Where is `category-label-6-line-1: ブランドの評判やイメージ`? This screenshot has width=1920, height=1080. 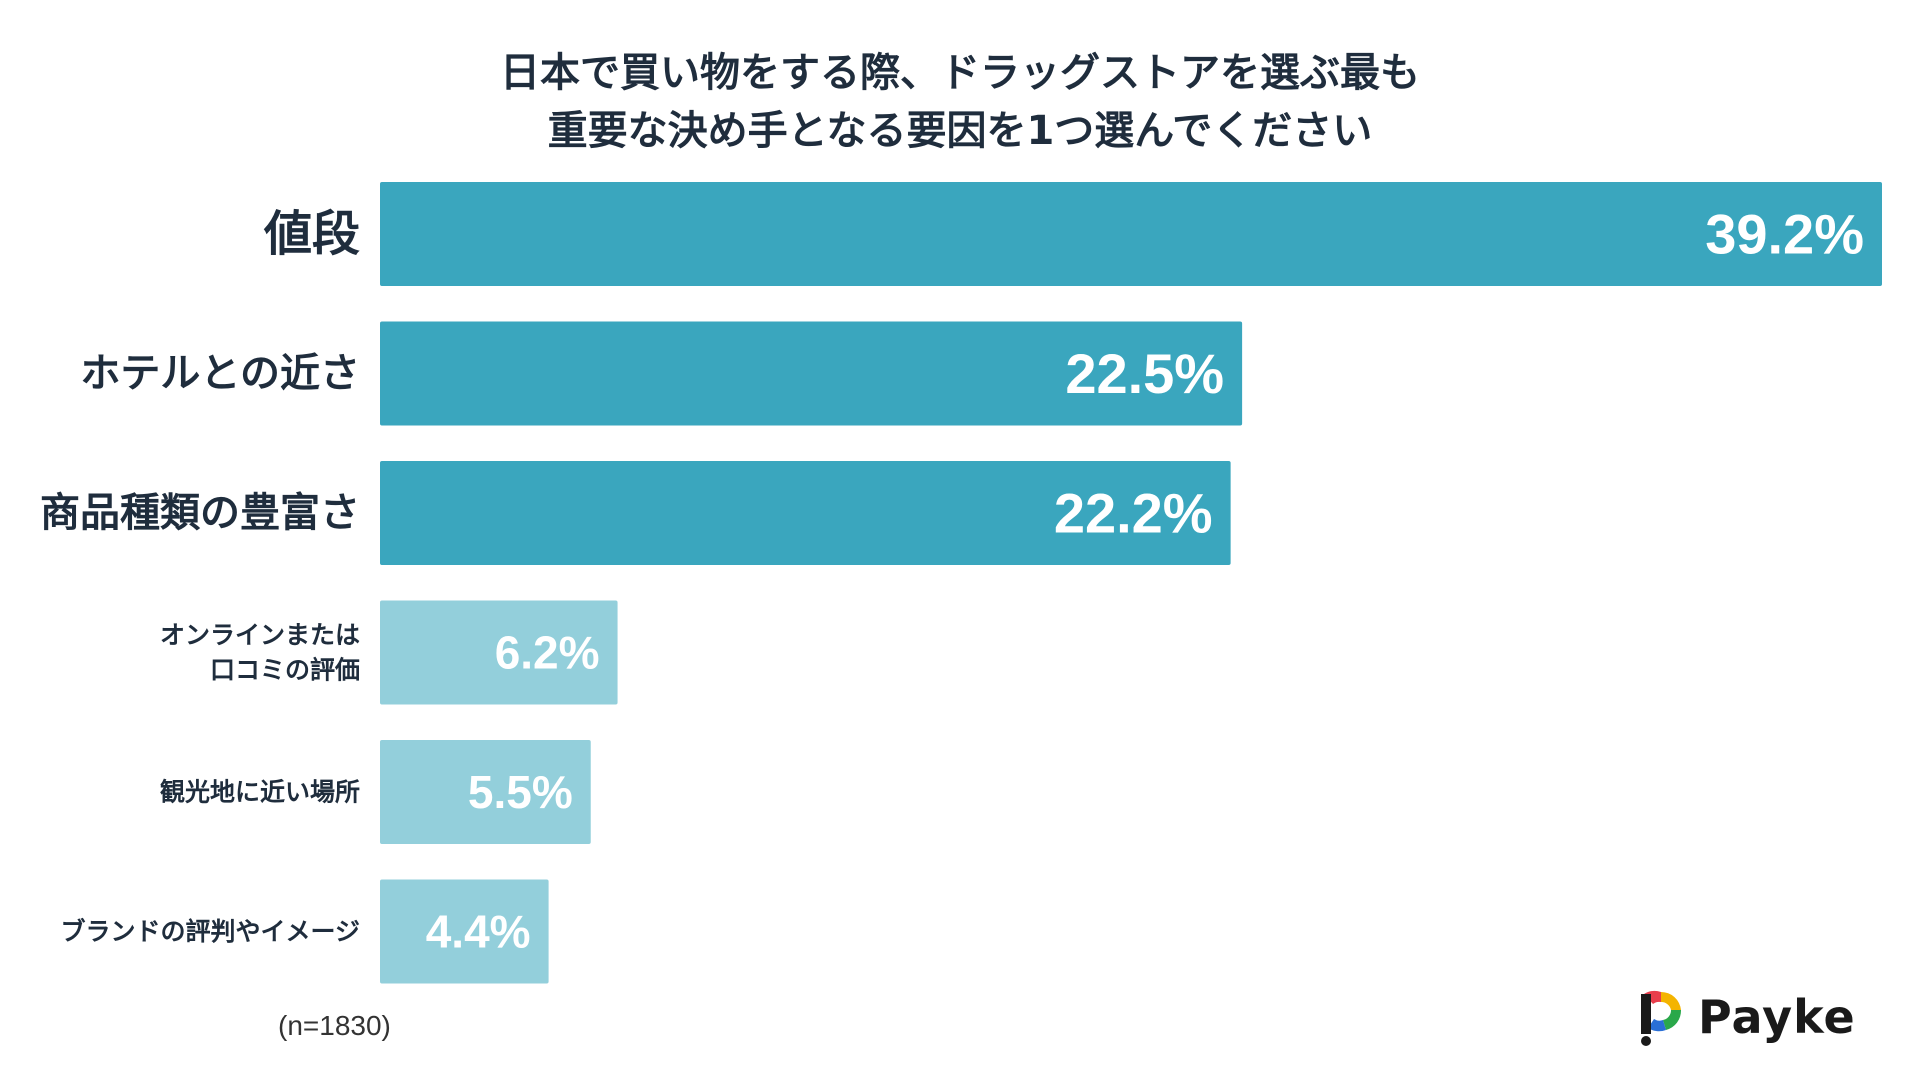
category-label-6-line-1: ブランドの評判やイメージ is located at coordinates (210, 931).